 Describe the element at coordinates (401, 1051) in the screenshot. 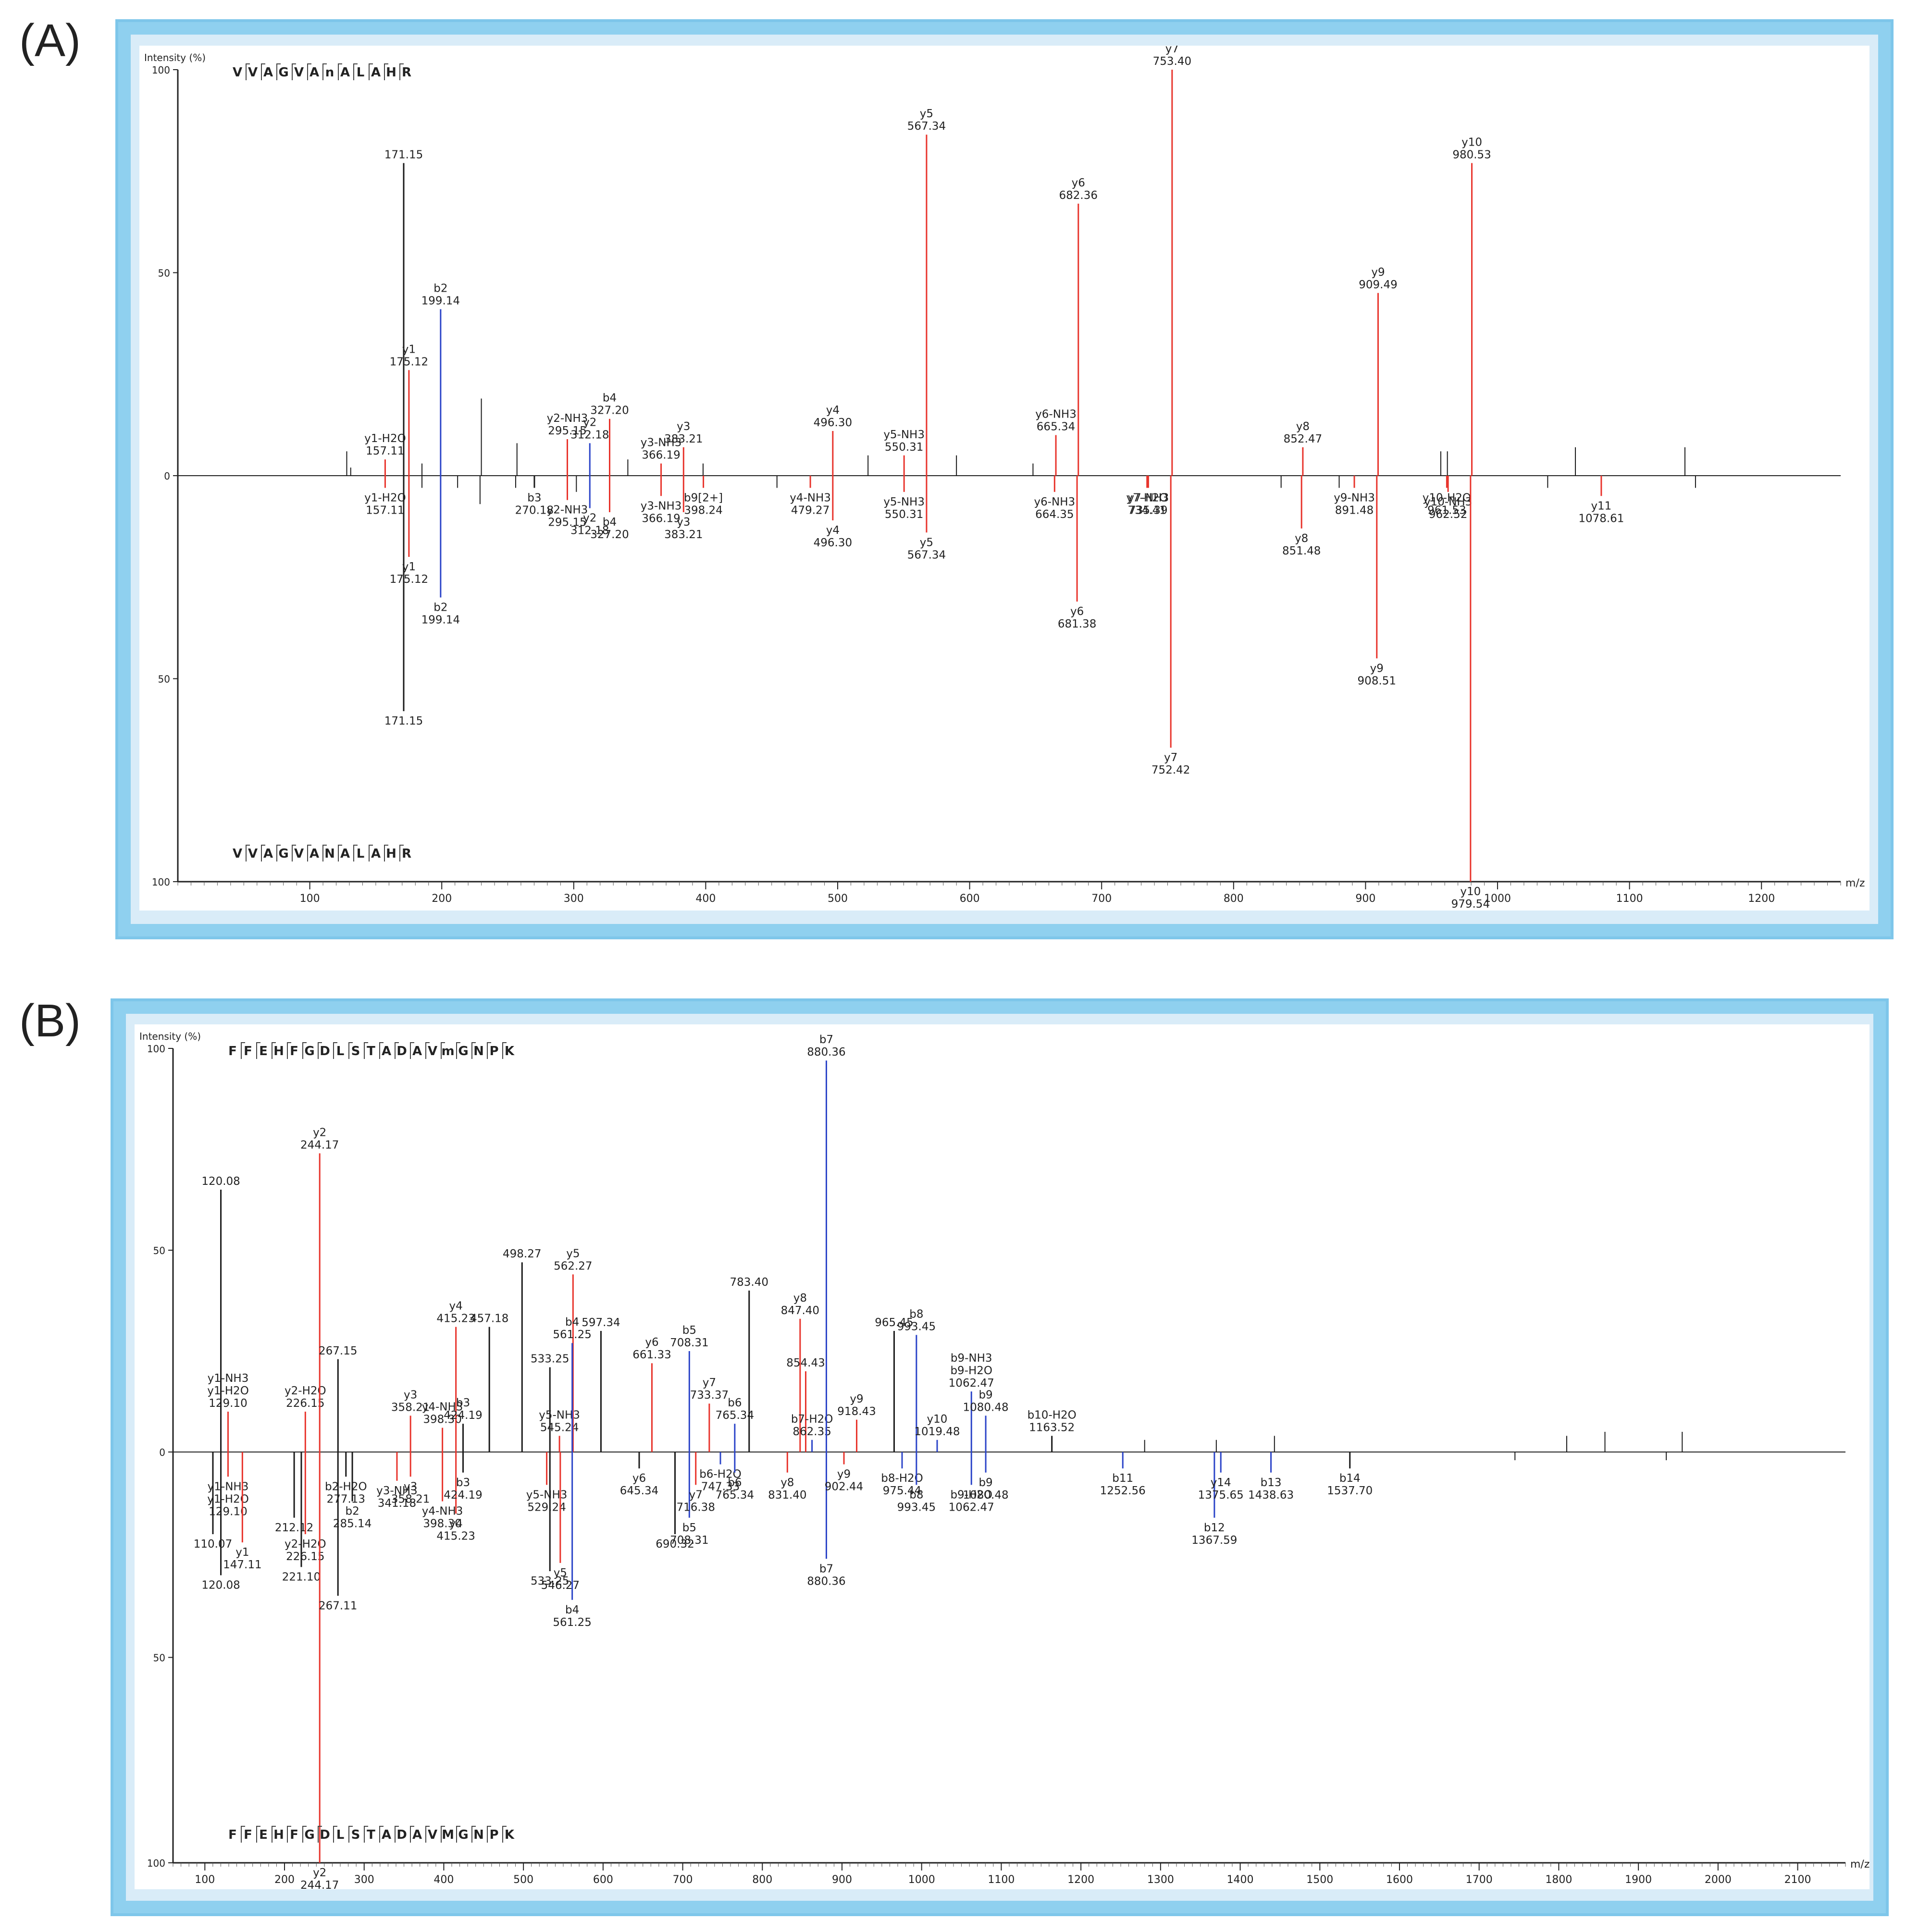

I see `sequence-residue: D` at that location.